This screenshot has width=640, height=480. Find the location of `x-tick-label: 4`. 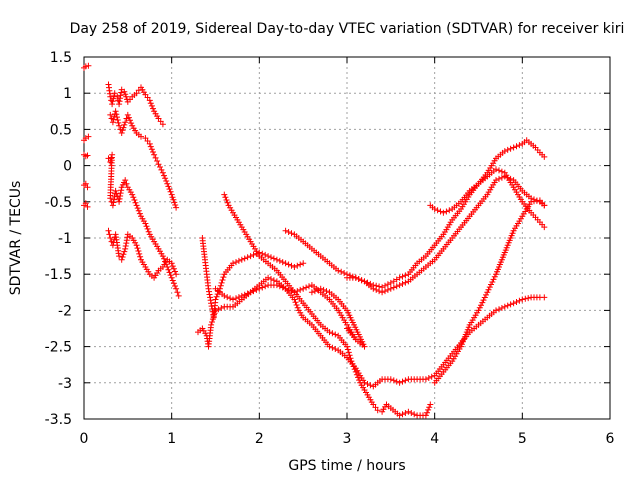

x-tick-label: 4 is located at coordinates (434, 439).